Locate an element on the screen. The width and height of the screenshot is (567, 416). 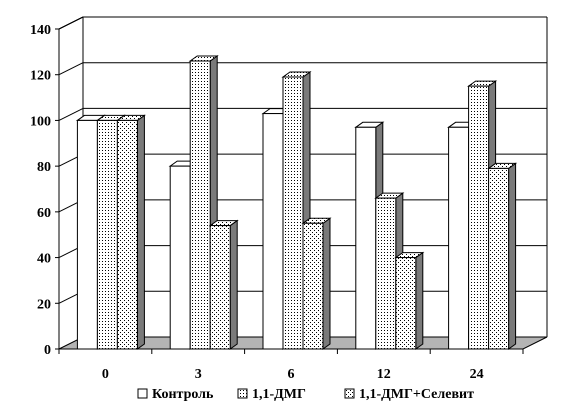
x-tick-label: 24 is located at coordinates (477, 374).